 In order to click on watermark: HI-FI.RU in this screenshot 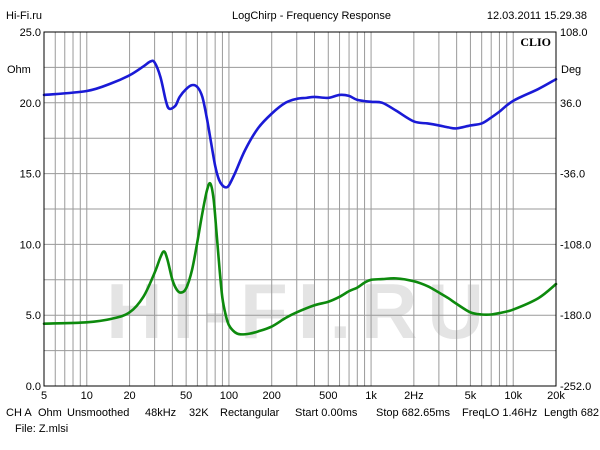, I will do `click(300, 311)`.